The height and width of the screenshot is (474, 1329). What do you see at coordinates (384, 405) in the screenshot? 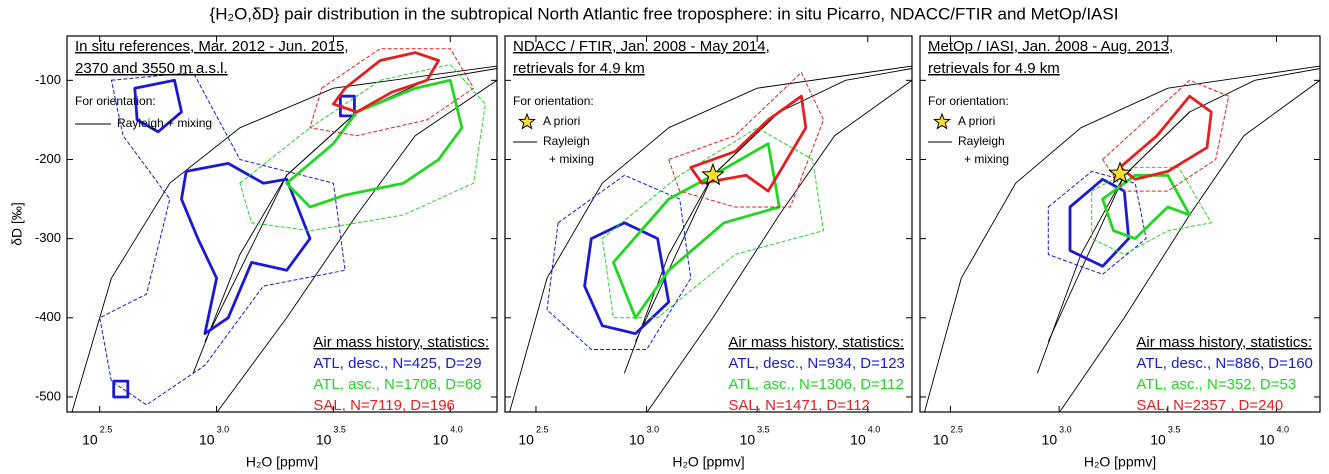
I see `stats-line: SAL, N=7119, D=196` at bounding box center [384, 405].